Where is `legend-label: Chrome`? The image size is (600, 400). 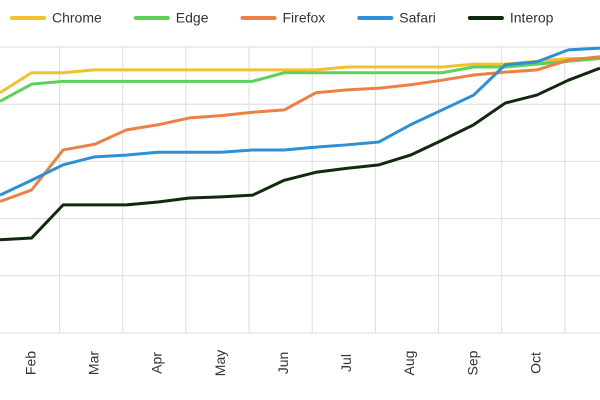 legend-label: Chrome is located at coordinates (77, 18).